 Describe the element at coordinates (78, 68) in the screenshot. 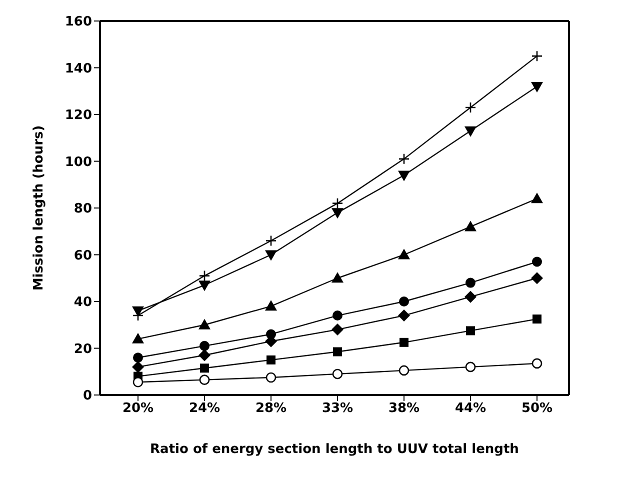

I see `y-tick-label: 140` at that location.